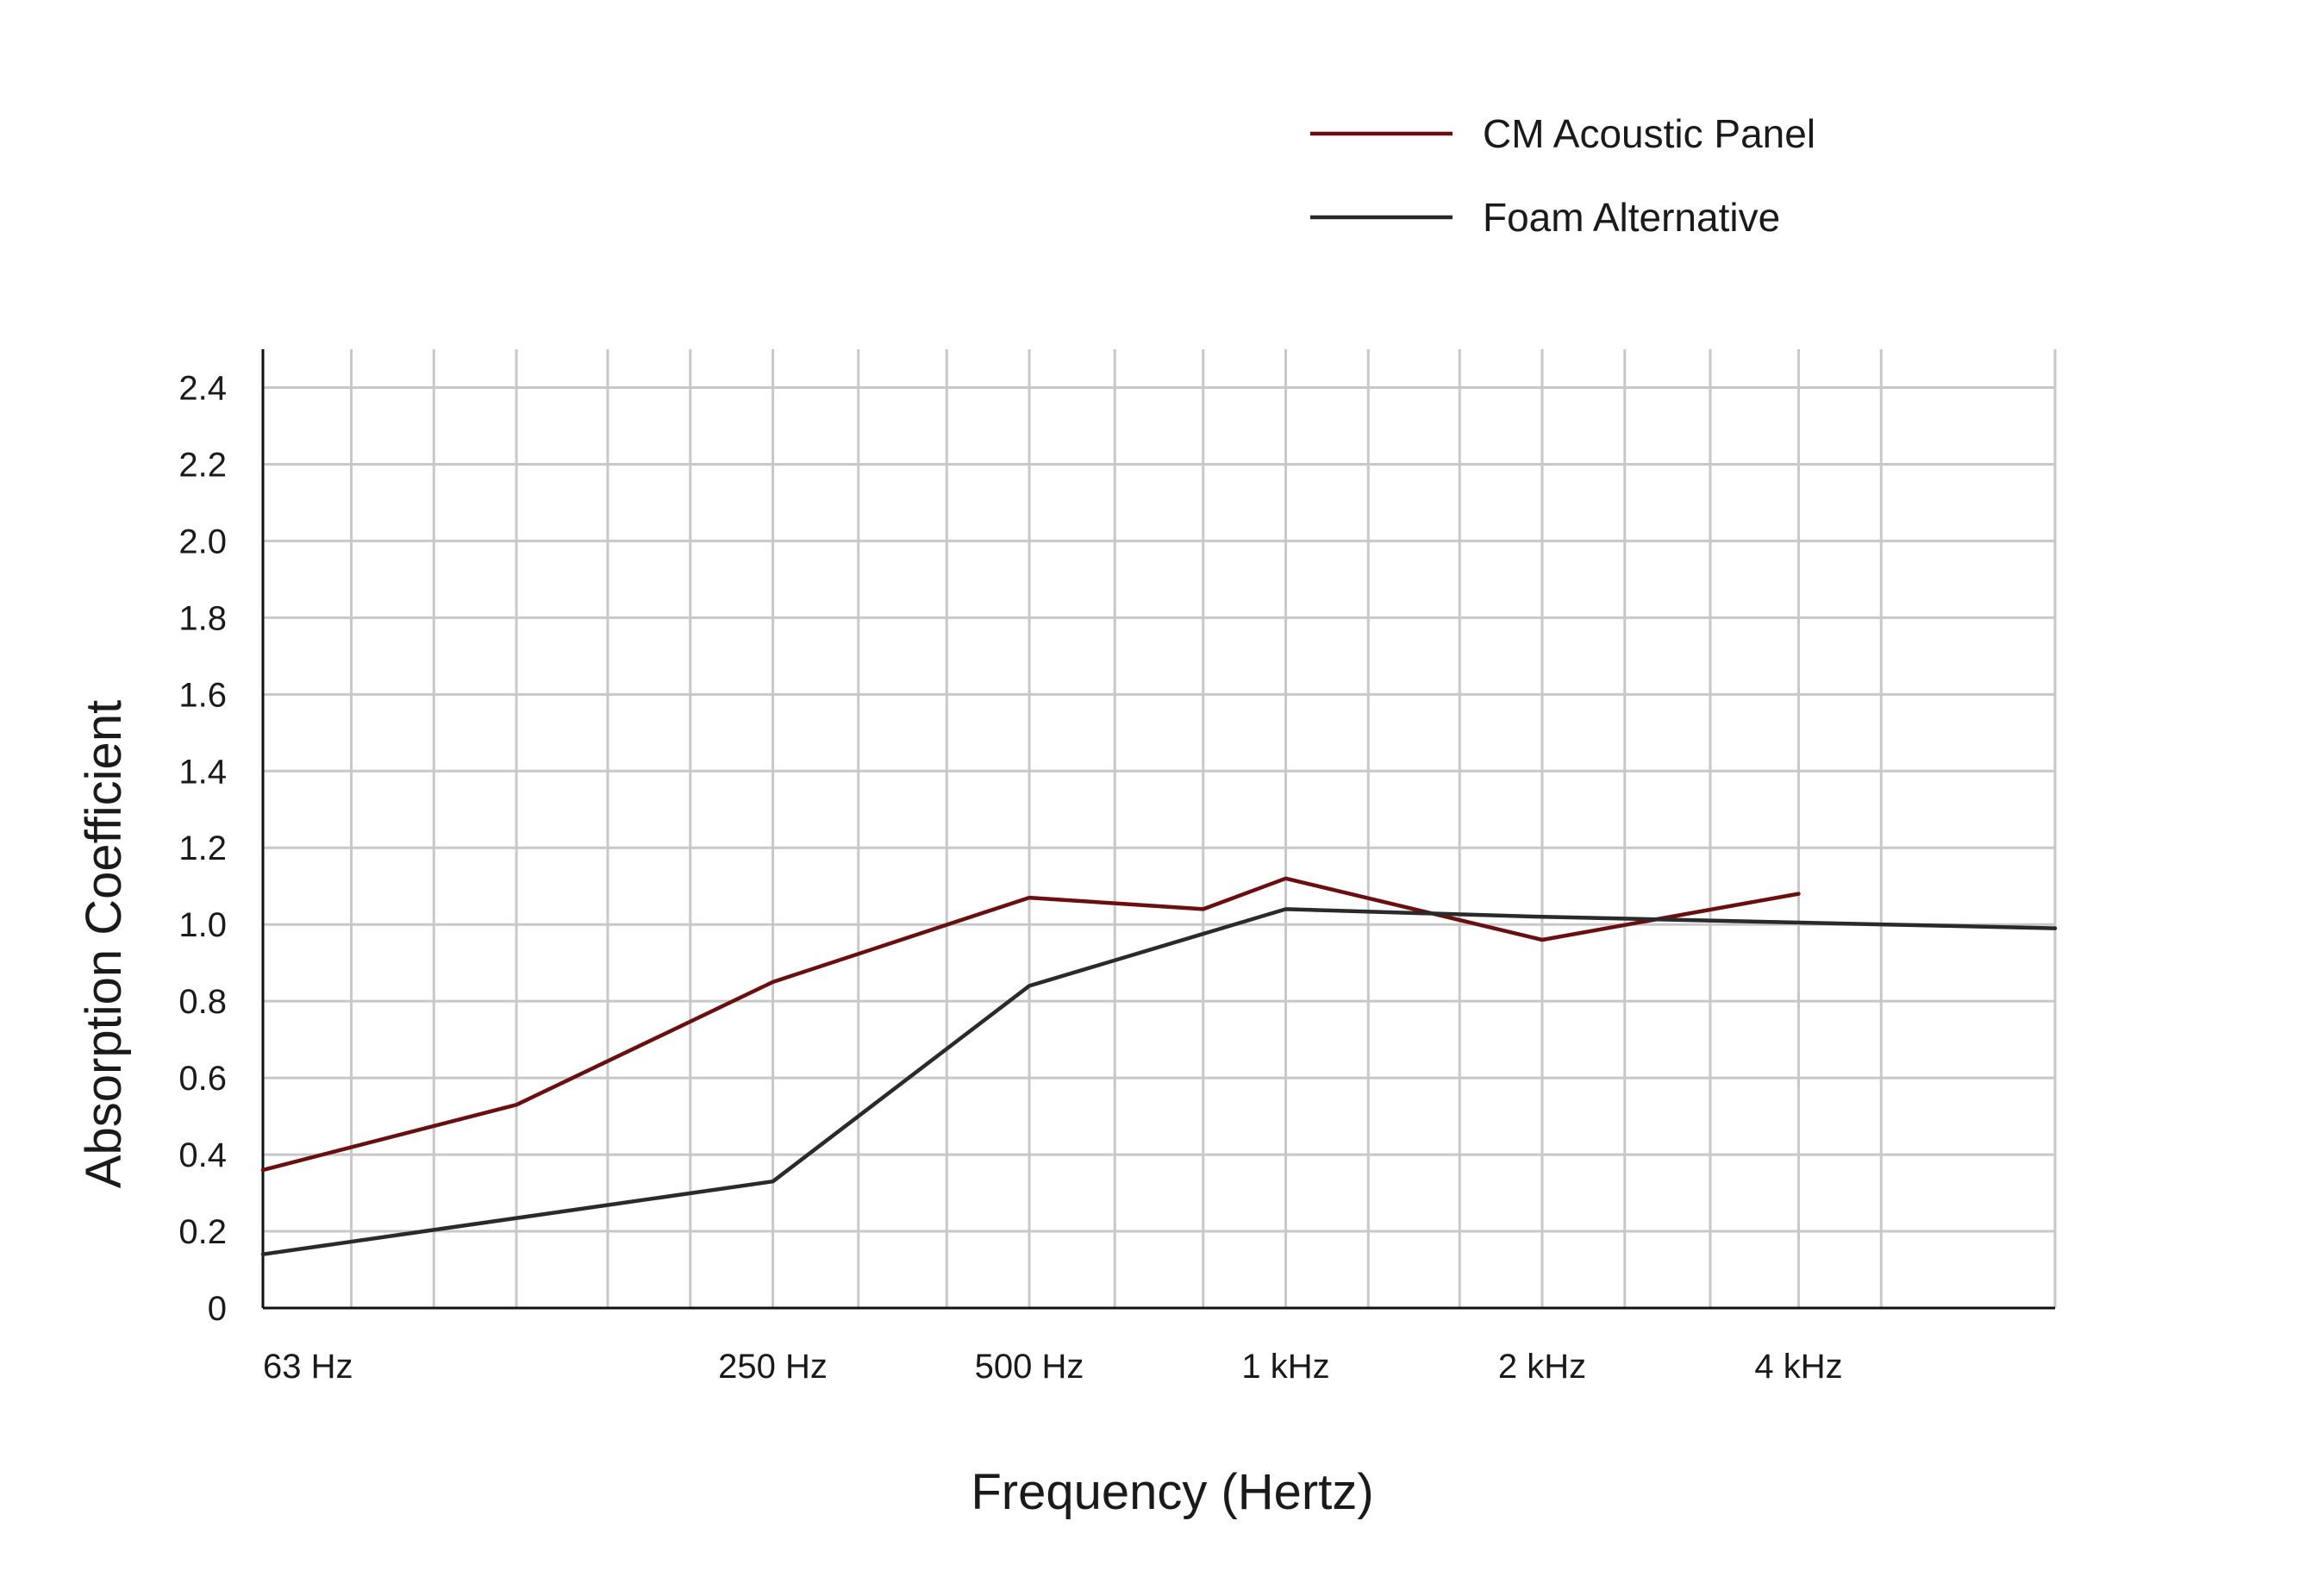  I want to click on y-tick-label: 0.8, so click(202, 1002).